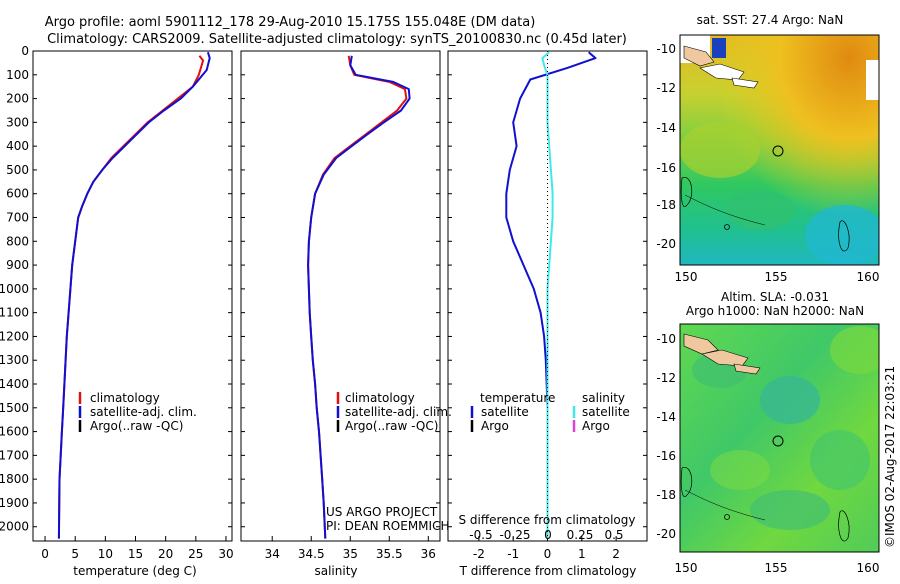  Describe the element at coordinates (606, 412) in the screenshot. I see `legend-label-sal-satellite: satellite` at that location.